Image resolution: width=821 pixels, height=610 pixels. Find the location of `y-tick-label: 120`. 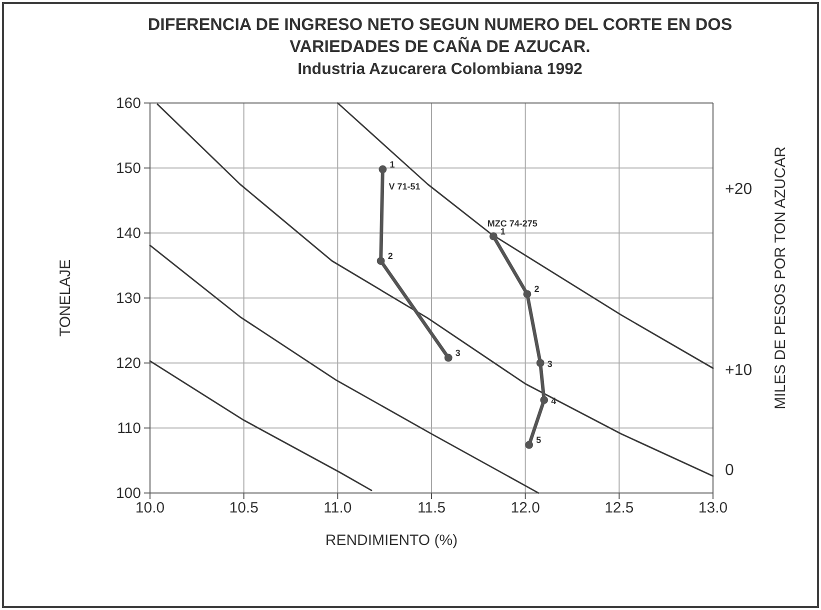

y-tick-label: 120 is located at coordinates (128, 363).